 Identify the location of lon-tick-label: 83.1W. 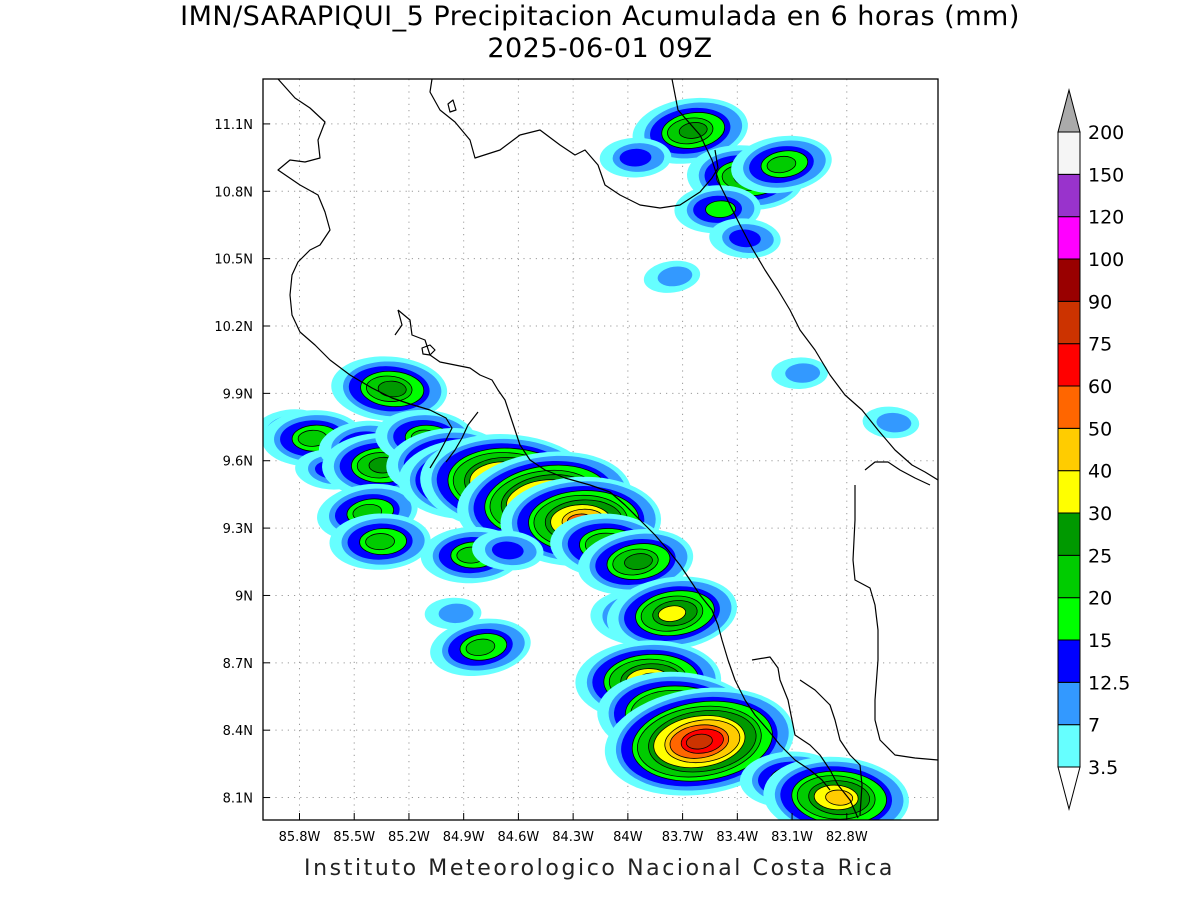
(792, 837).